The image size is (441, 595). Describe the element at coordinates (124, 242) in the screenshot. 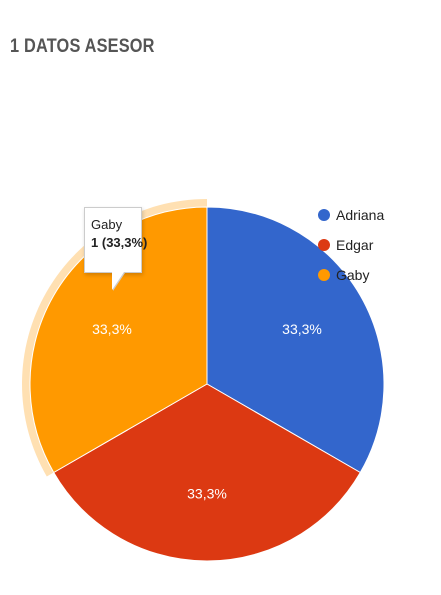

I see `tooltip-percent: (33,3%)` at that location.